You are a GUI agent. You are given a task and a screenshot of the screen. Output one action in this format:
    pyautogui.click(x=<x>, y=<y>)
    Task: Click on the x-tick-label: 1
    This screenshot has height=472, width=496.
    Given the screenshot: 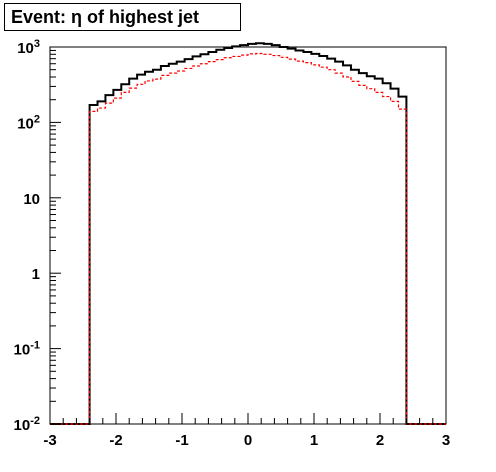 What is the action you would take?
    pyautogui.click(x=314, y=440)
    